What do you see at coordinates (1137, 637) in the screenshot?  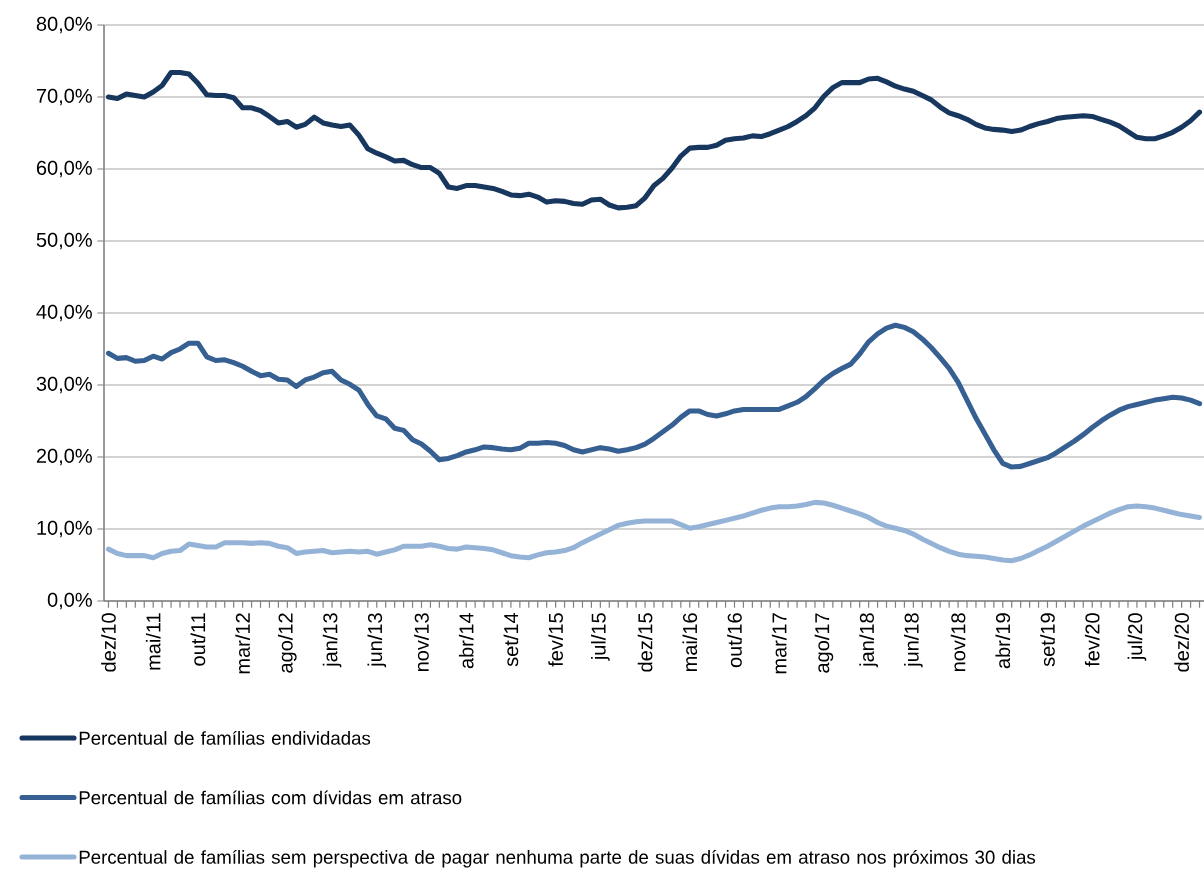 I see `x-tick-label: jul/20` at bounding box center [1137, 637].